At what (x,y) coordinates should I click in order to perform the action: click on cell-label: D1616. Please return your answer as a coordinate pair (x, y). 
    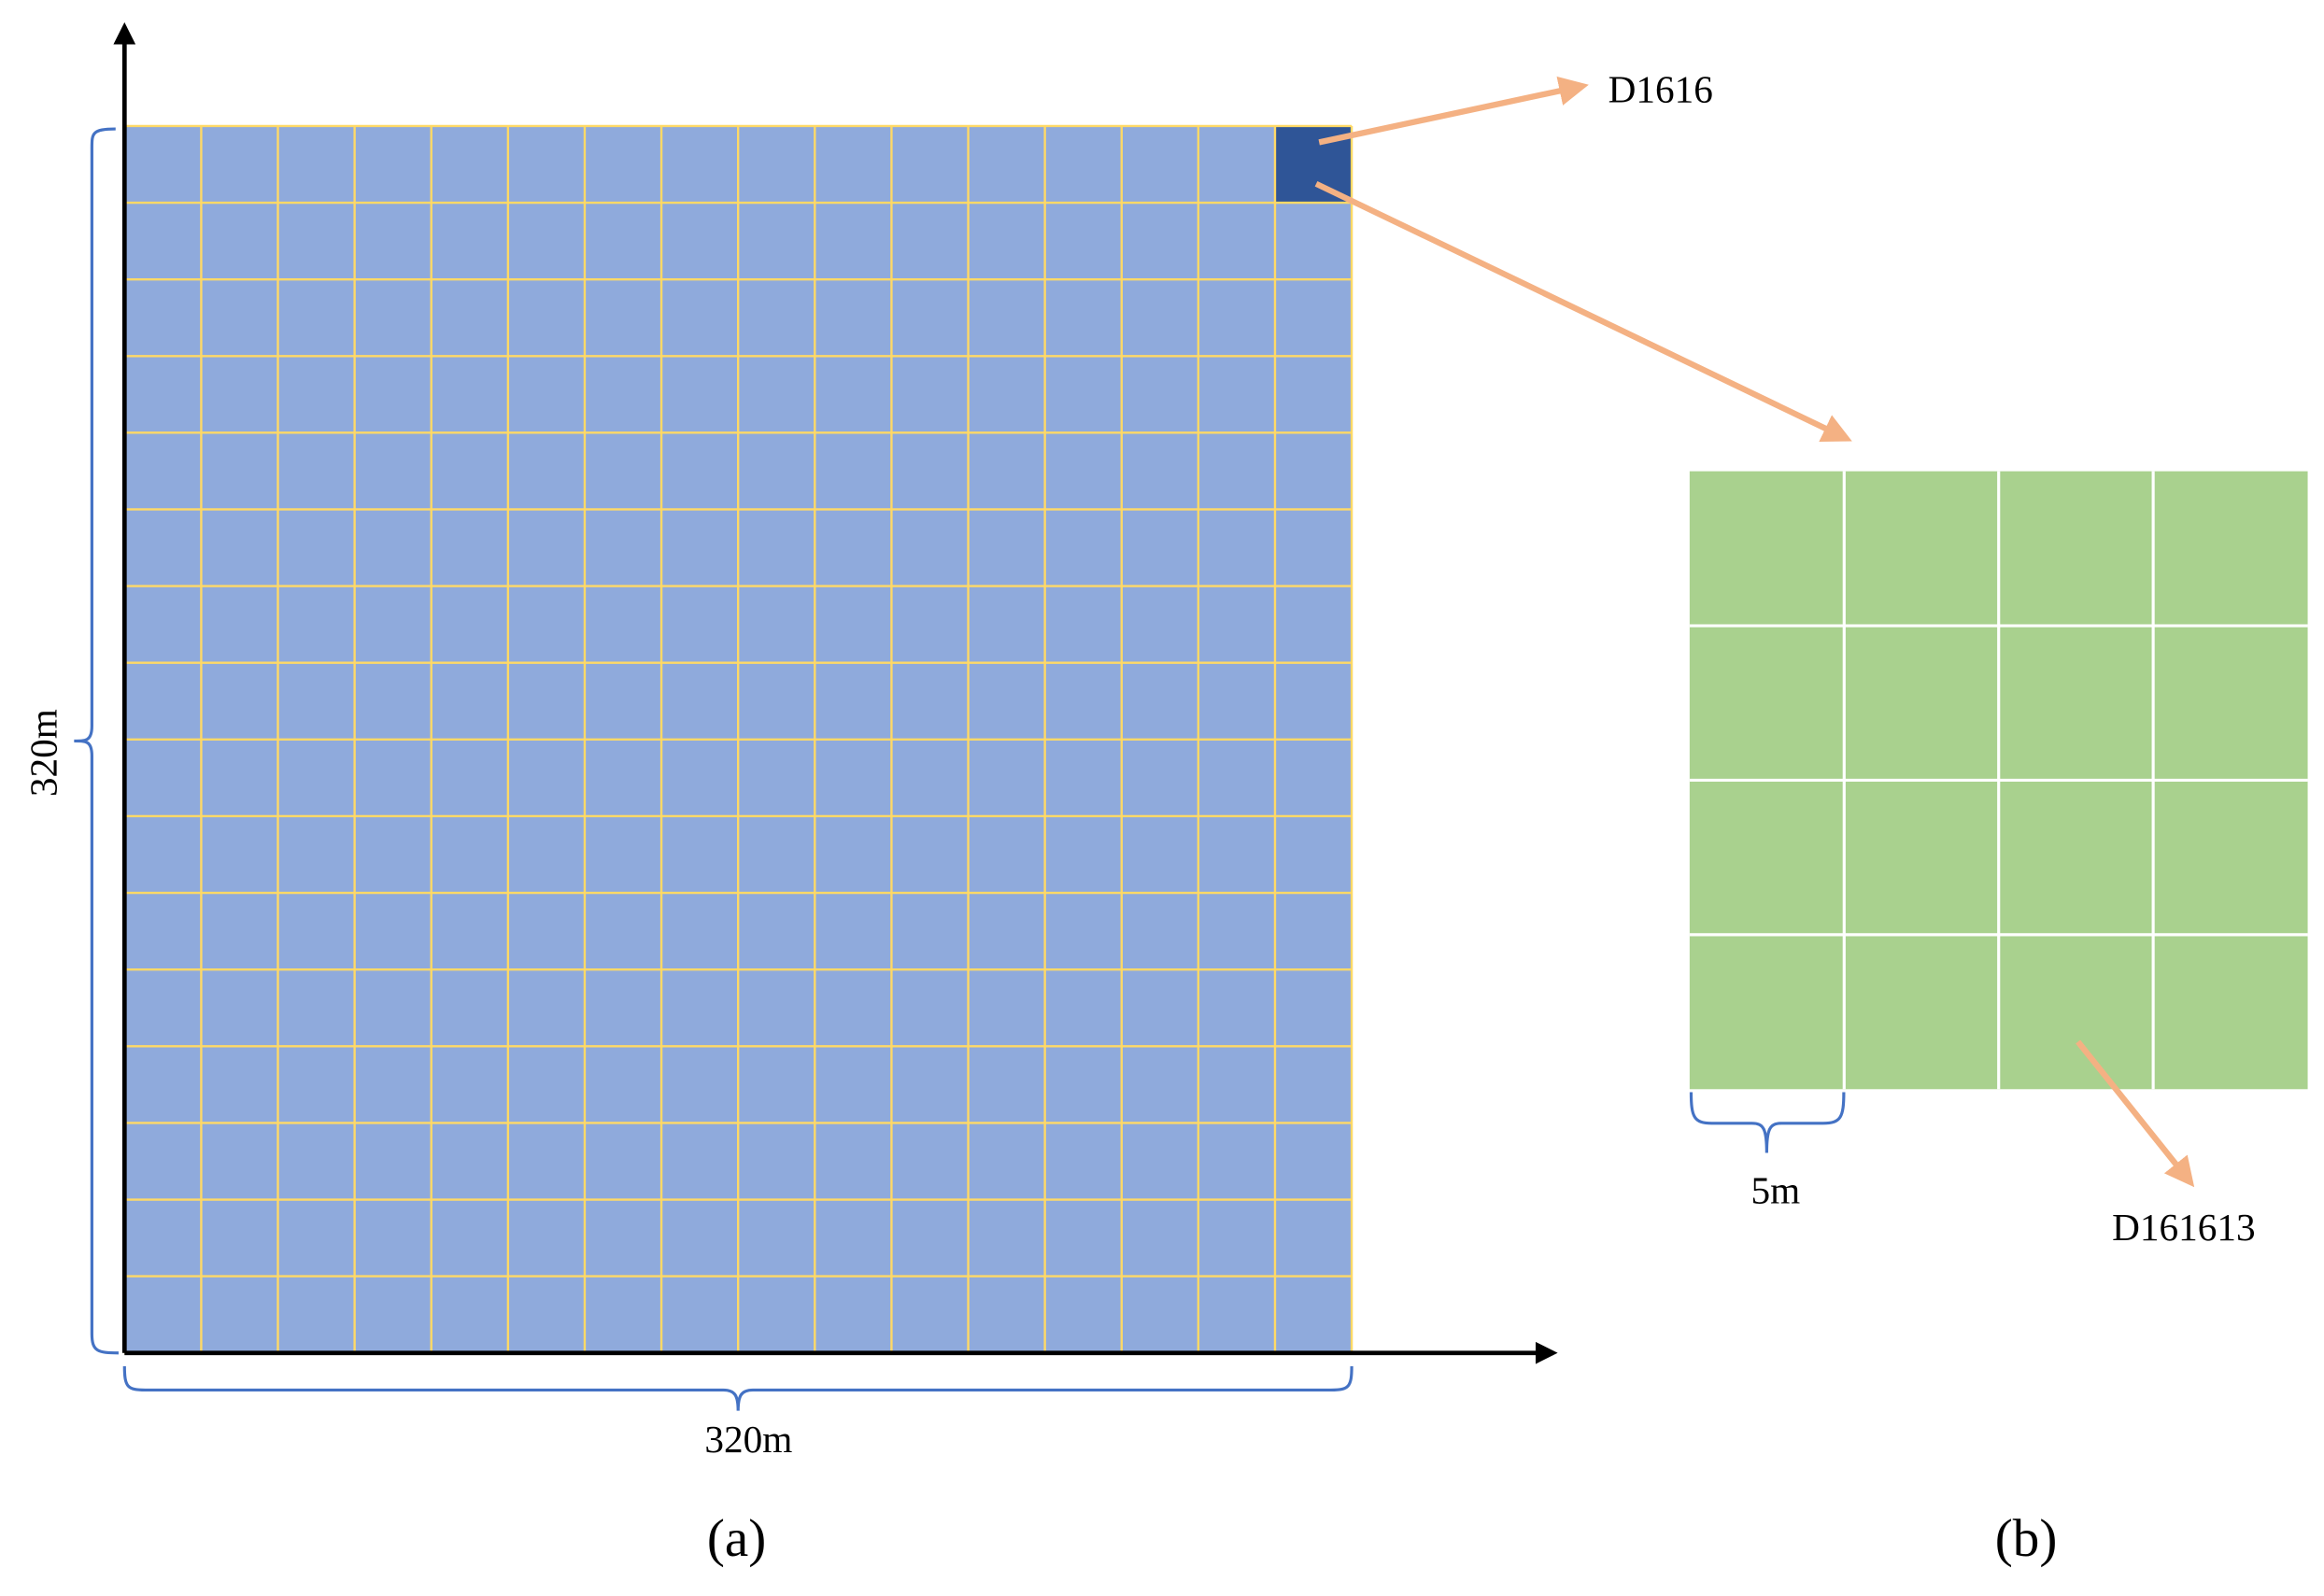
    Looking at the image, I should click on (1660, 89).